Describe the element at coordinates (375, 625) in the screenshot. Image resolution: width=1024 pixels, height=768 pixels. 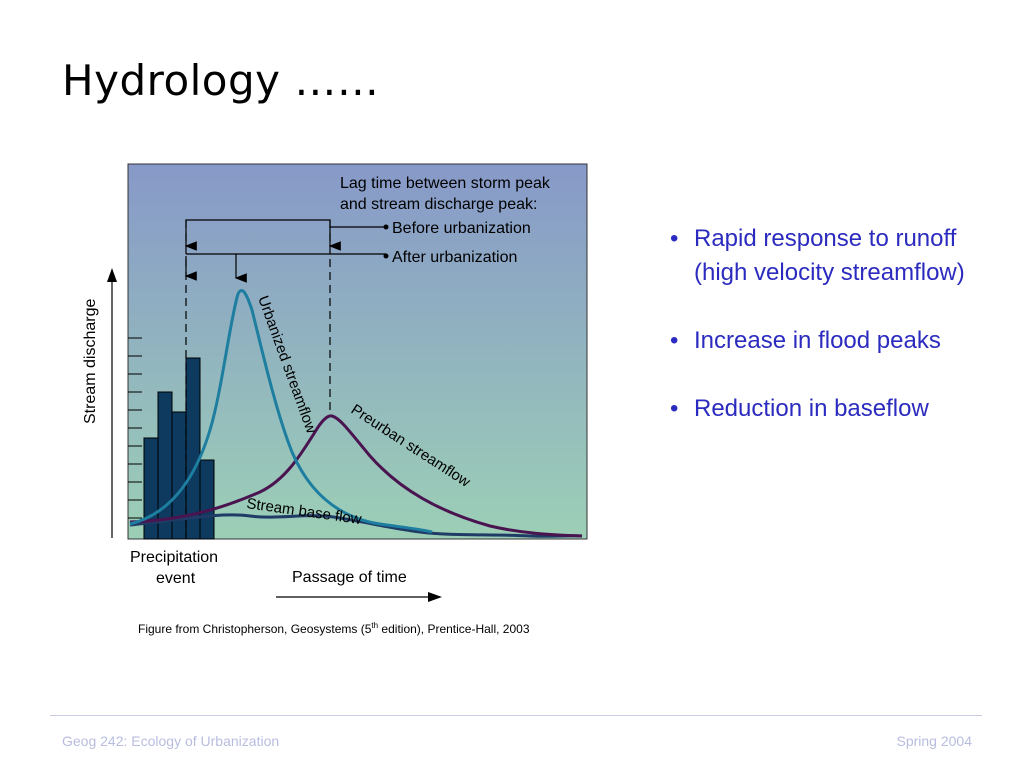
I see `caption-superscript: th` at that location.